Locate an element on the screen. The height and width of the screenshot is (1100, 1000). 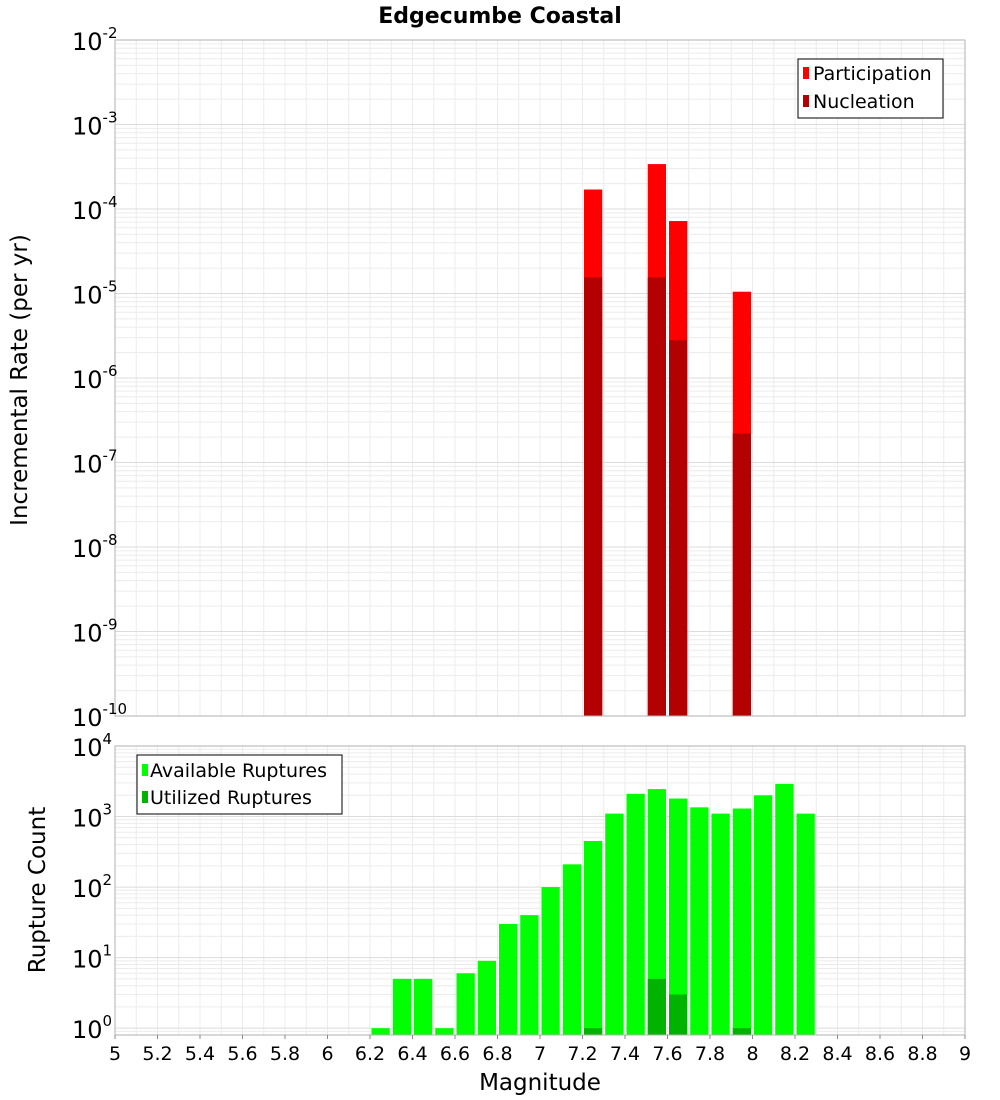
bottom-legend: Available Ruptures Utilized Ruptures is located at coordinates (239, 784).